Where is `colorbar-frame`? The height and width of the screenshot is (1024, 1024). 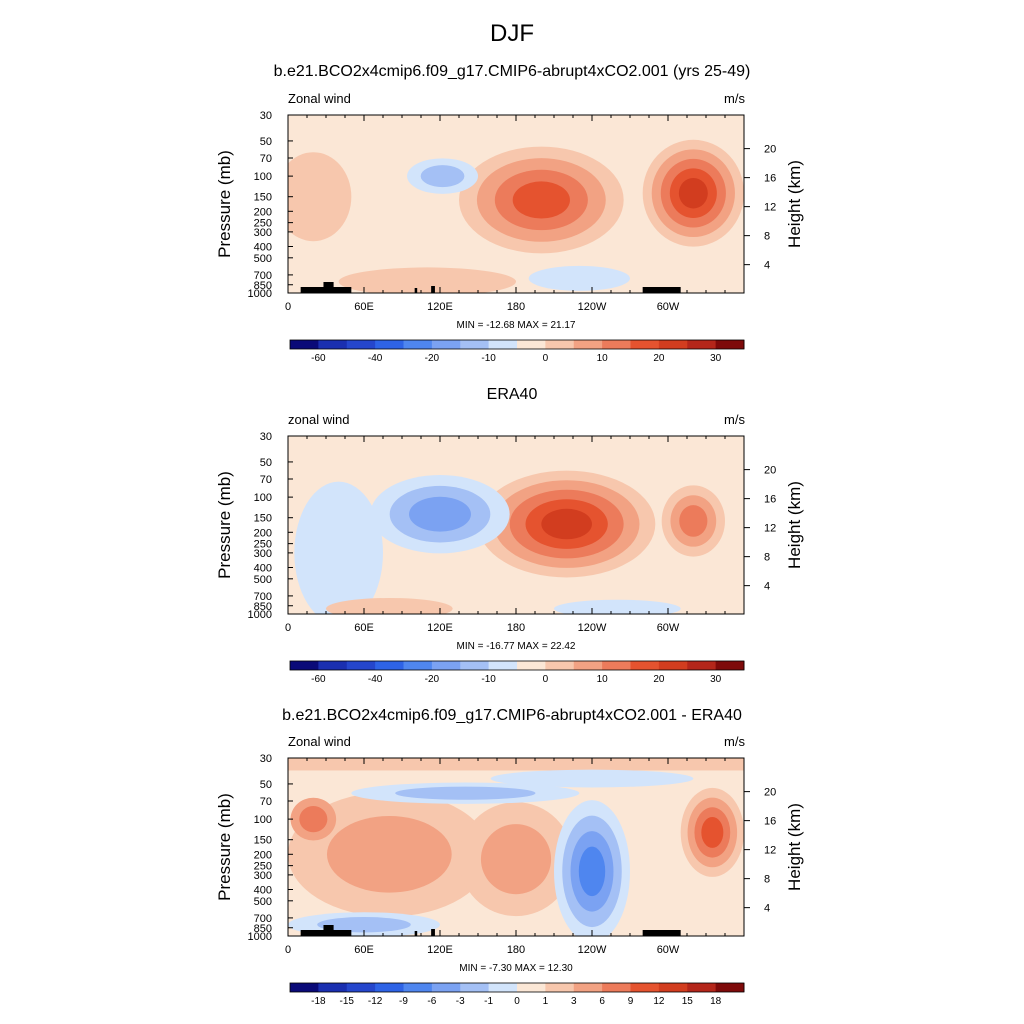 colorbar-frame is located at coordinates (517, 665).